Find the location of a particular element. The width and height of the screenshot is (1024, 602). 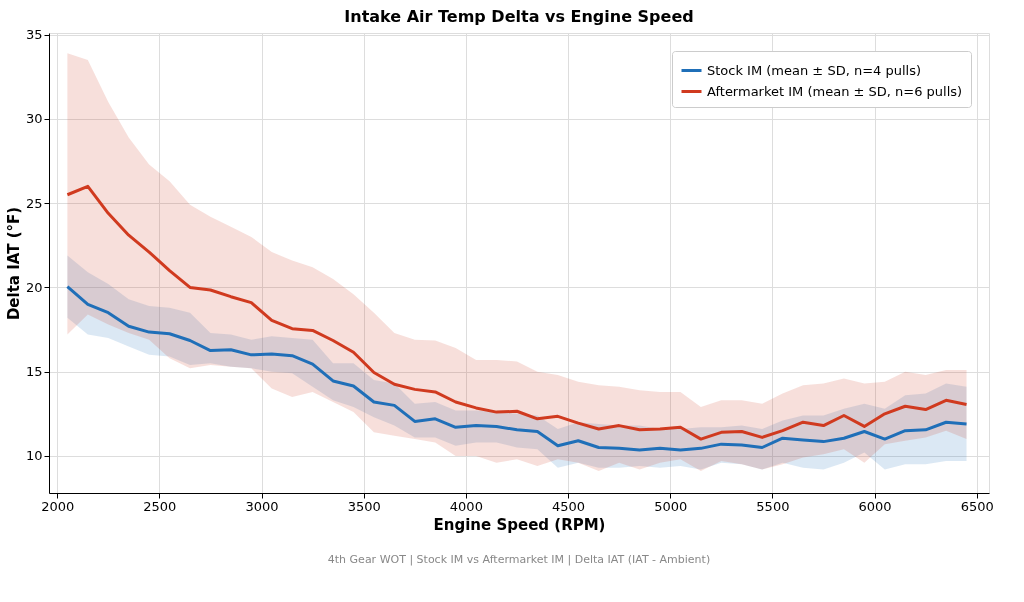

y-axis-title: Delta IAT (°F) is located at coordinates (13, 263).